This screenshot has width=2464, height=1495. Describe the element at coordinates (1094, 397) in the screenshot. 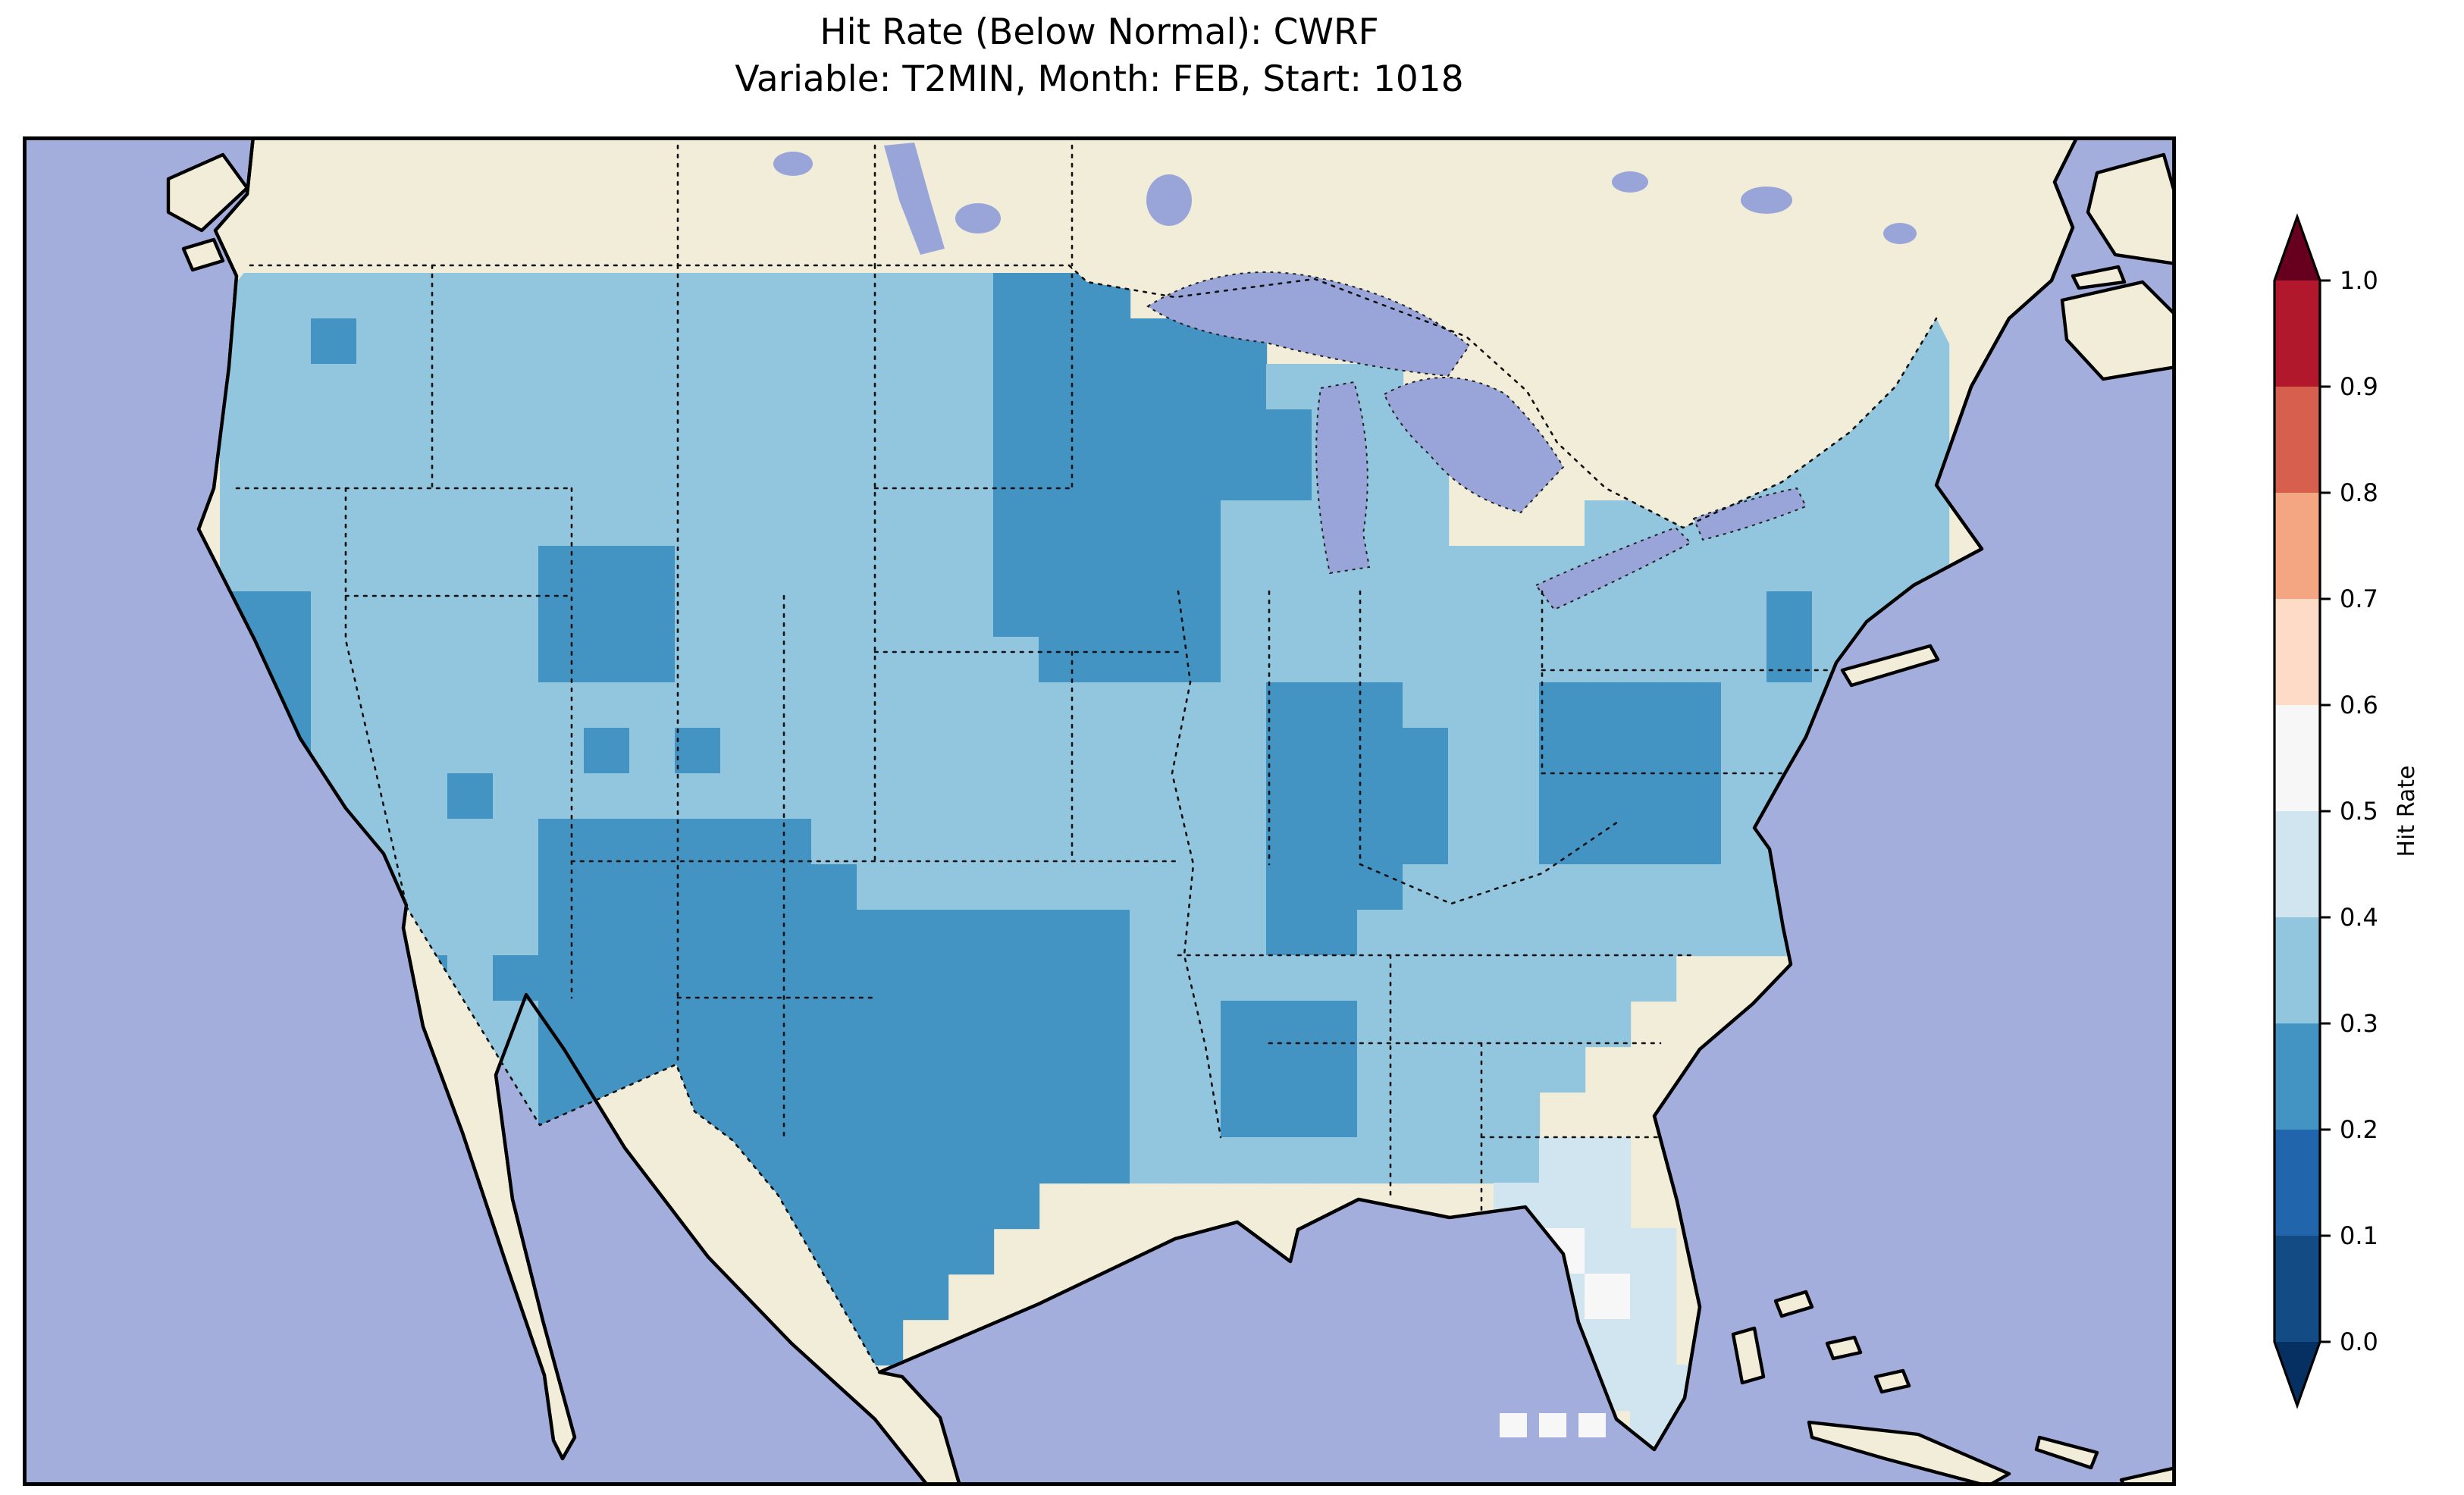

I see `us-canada-border` at that location.